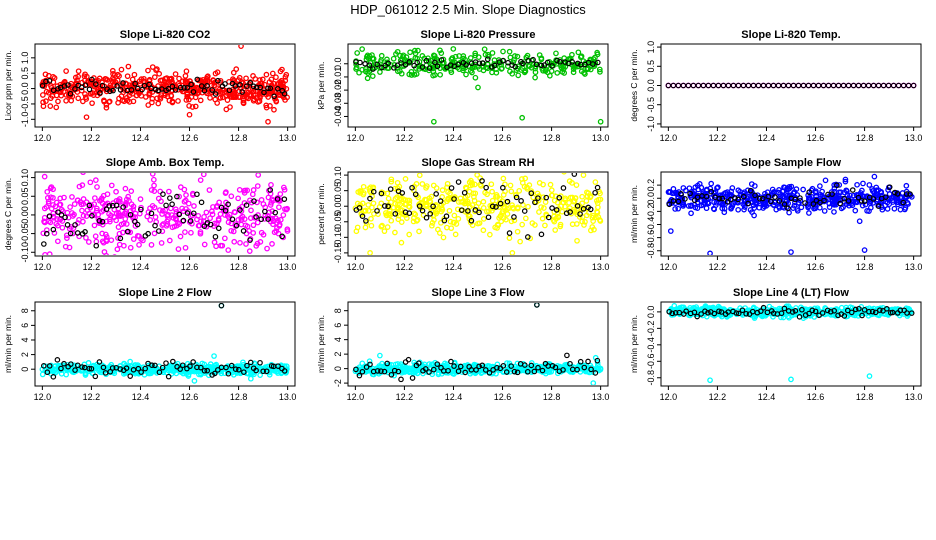  Describe the element at coordinates (356, 397) in the screenshot. I see `x-tick-label: 12.0` at that location.